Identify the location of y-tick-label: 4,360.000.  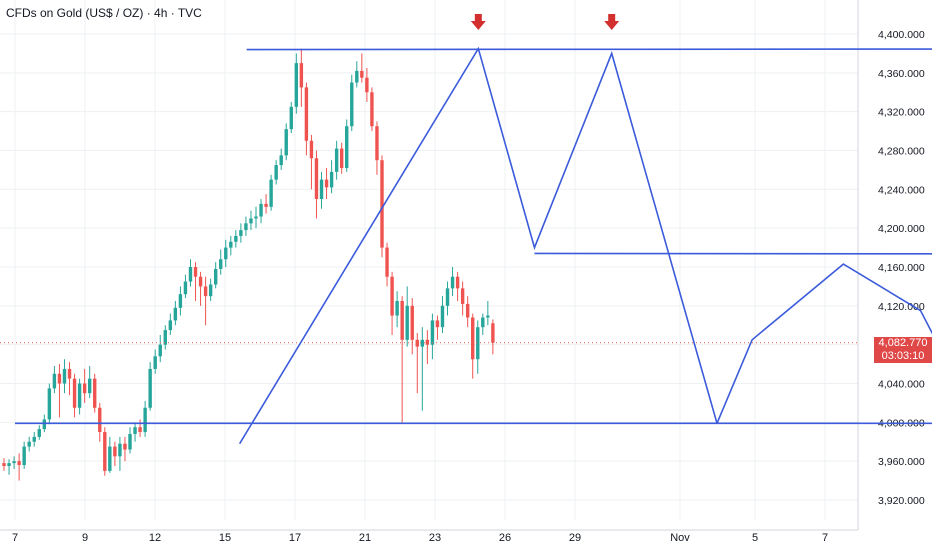
(901, 74).